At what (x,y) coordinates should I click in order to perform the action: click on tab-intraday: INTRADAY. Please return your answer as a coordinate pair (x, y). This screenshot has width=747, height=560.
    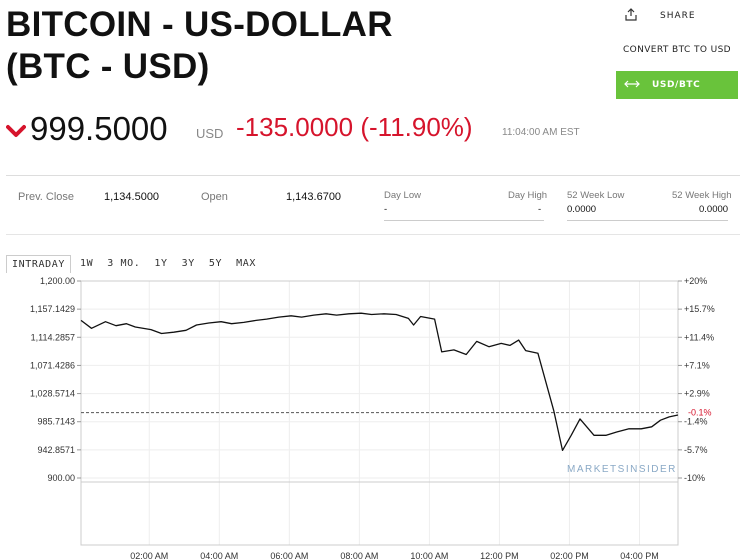
    Looking at the image, I should click on (38, 264).